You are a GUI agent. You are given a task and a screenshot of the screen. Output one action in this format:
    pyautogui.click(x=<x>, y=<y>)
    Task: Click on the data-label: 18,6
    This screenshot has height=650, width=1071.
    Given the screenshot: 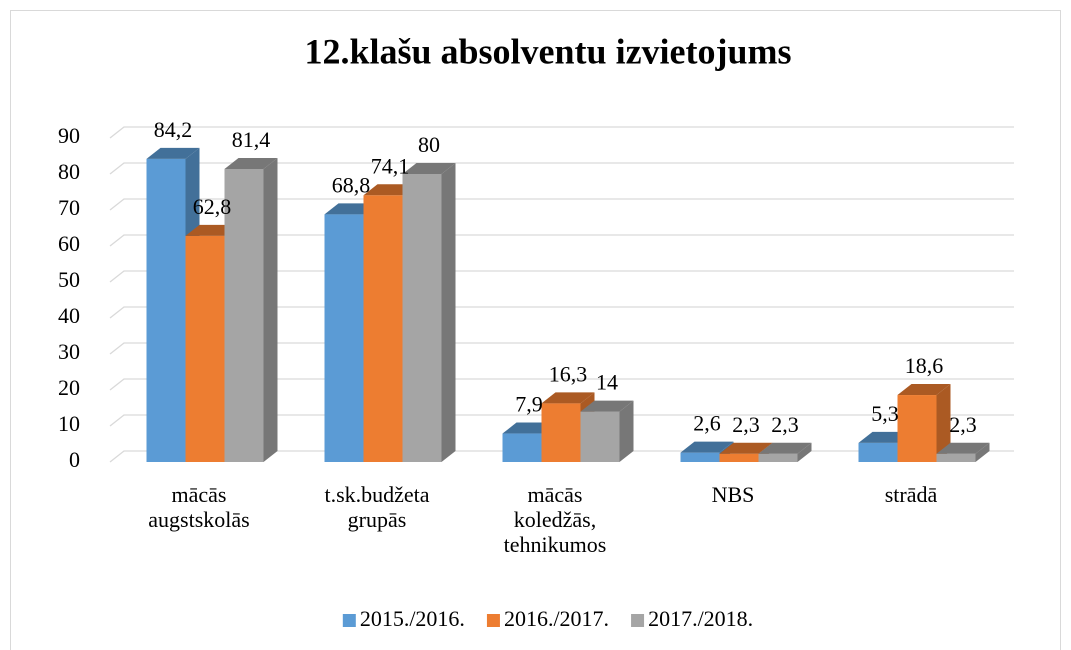 What is the action you would take?
    pyautogui.click(x=924, y=365)
    